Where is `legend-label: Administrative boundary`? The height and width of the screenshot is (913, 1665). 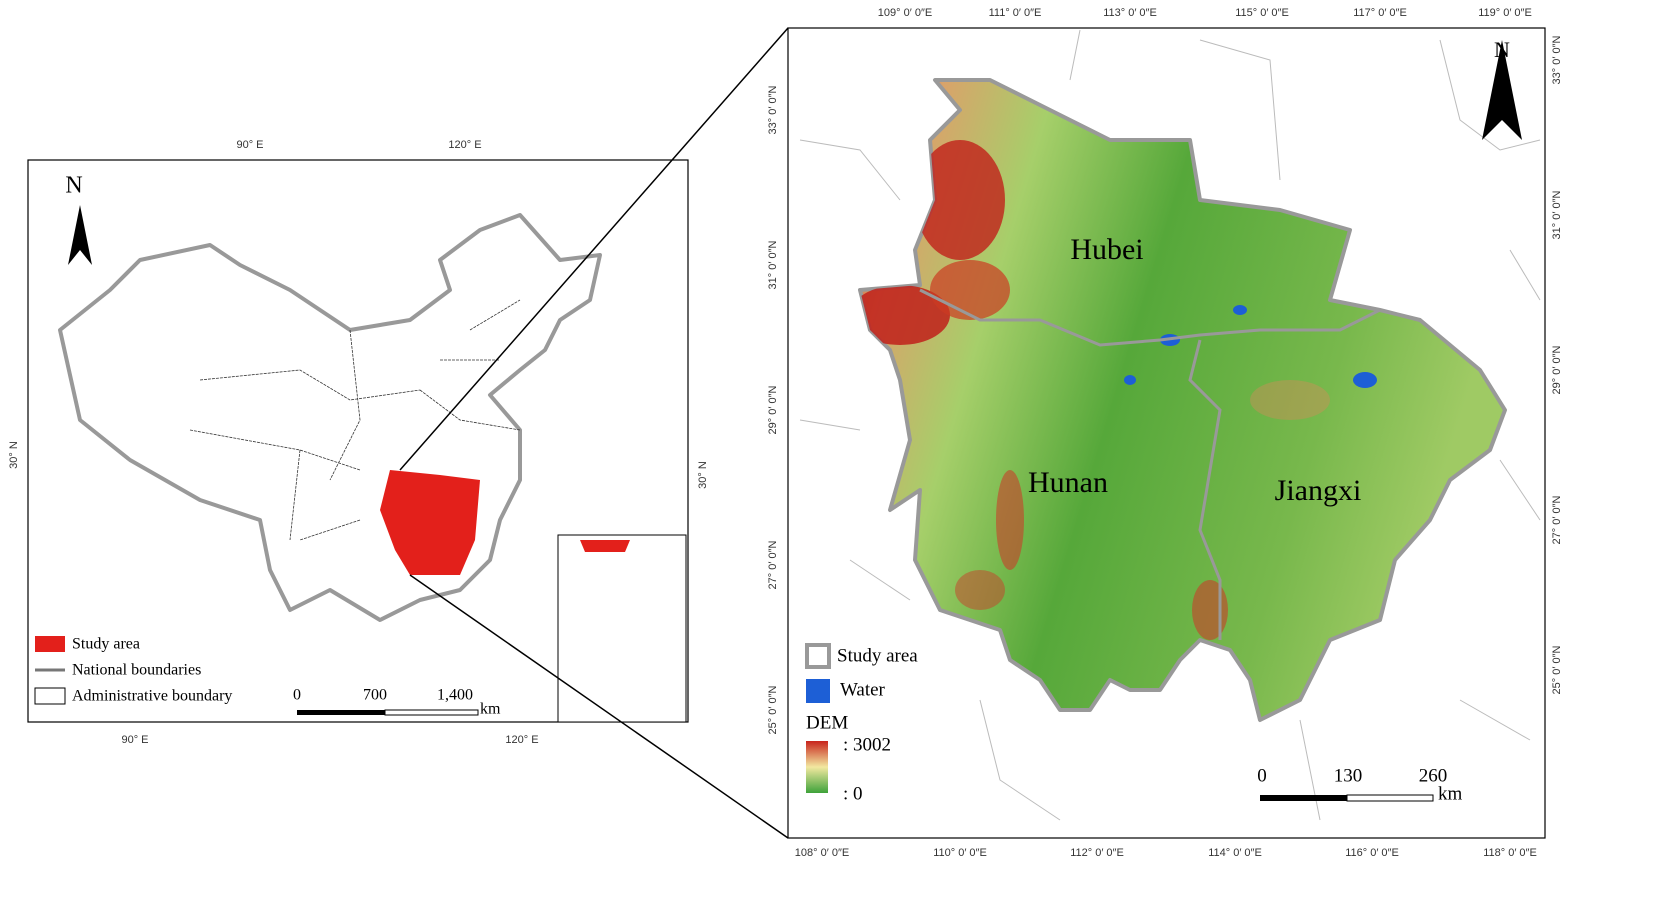 legend-label: Administrative boundary is located at coordinates (152, 696).